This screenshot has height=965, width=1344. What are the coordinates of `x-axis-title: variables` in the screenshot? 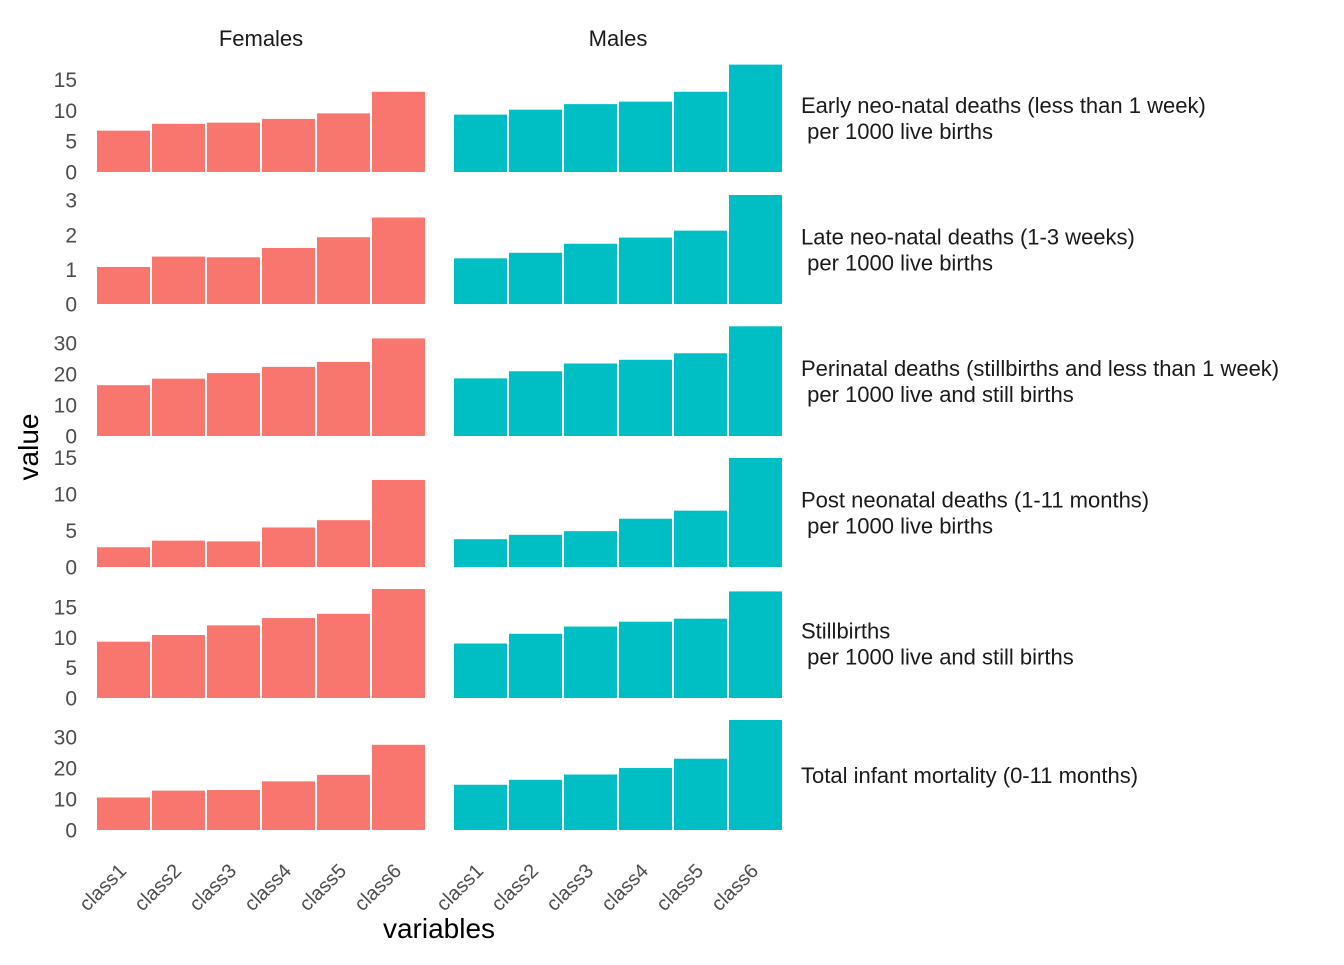 It's located at (439, 928).